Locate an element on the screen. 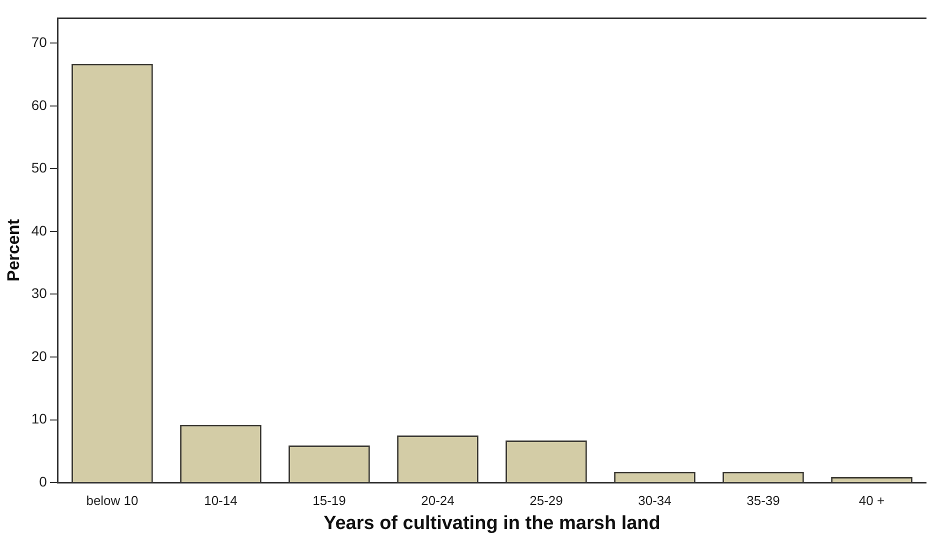 The height and width of the screenshot is (539, 927). x-axis-title: Years of cultivating in the marsh land is located at coordinates (492, 523).